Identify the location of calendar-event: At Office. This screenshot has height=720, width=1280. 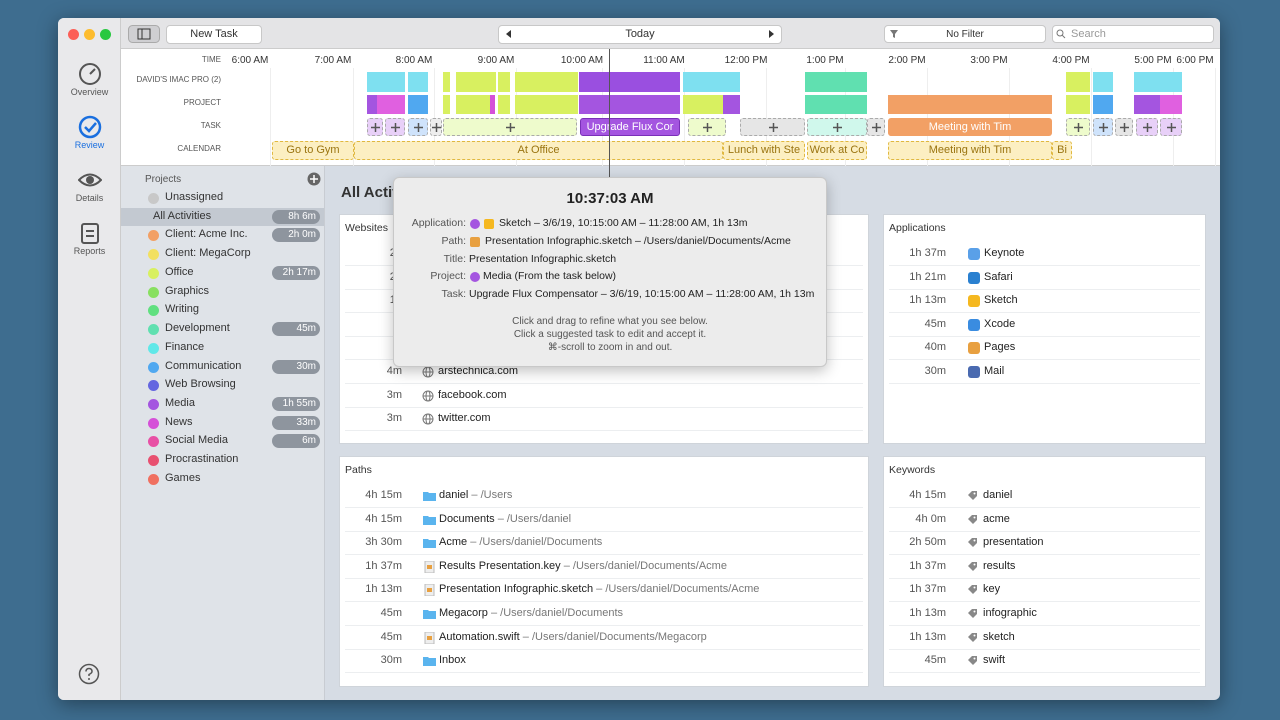
(538, 150).